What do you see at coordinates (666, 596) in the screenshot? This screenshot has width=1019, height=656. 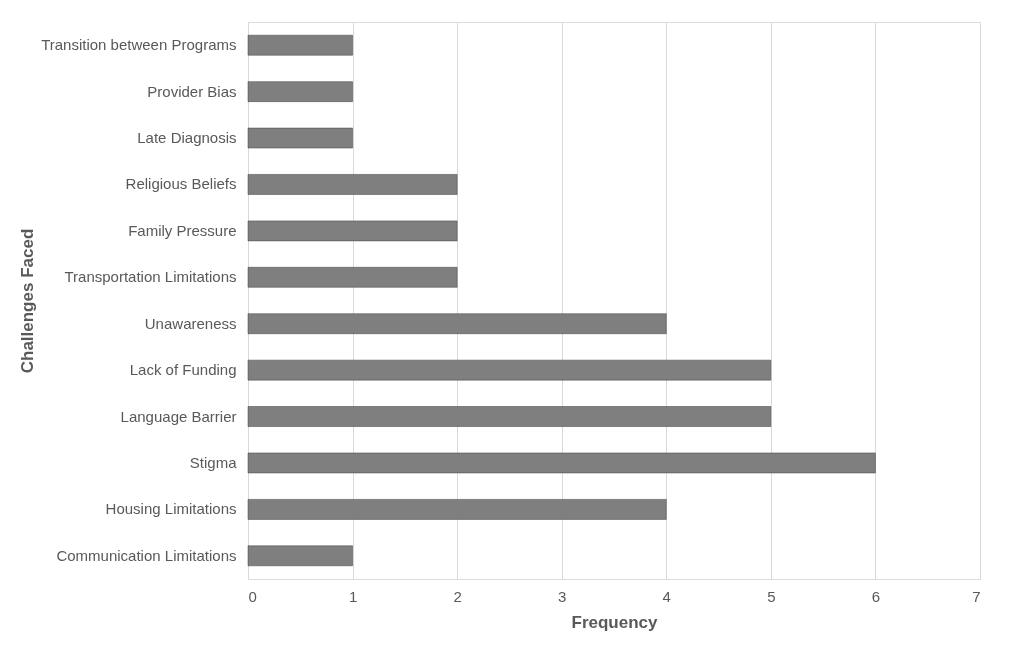 I see `x-tick-label: 4` at bounding box center [666, 596].